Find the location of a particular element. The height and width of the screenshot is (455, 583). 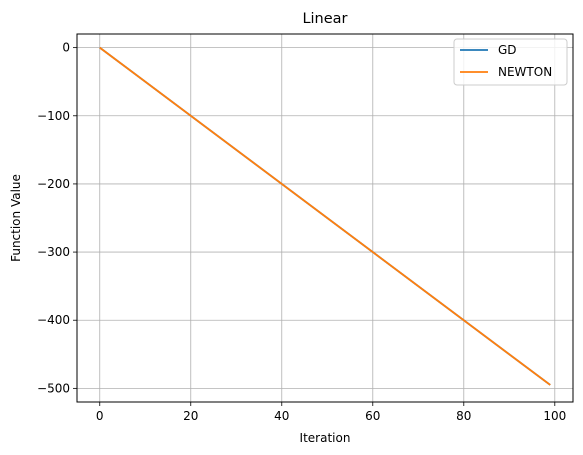

legend: GD NEWTON is located at coordinates (510, 62).